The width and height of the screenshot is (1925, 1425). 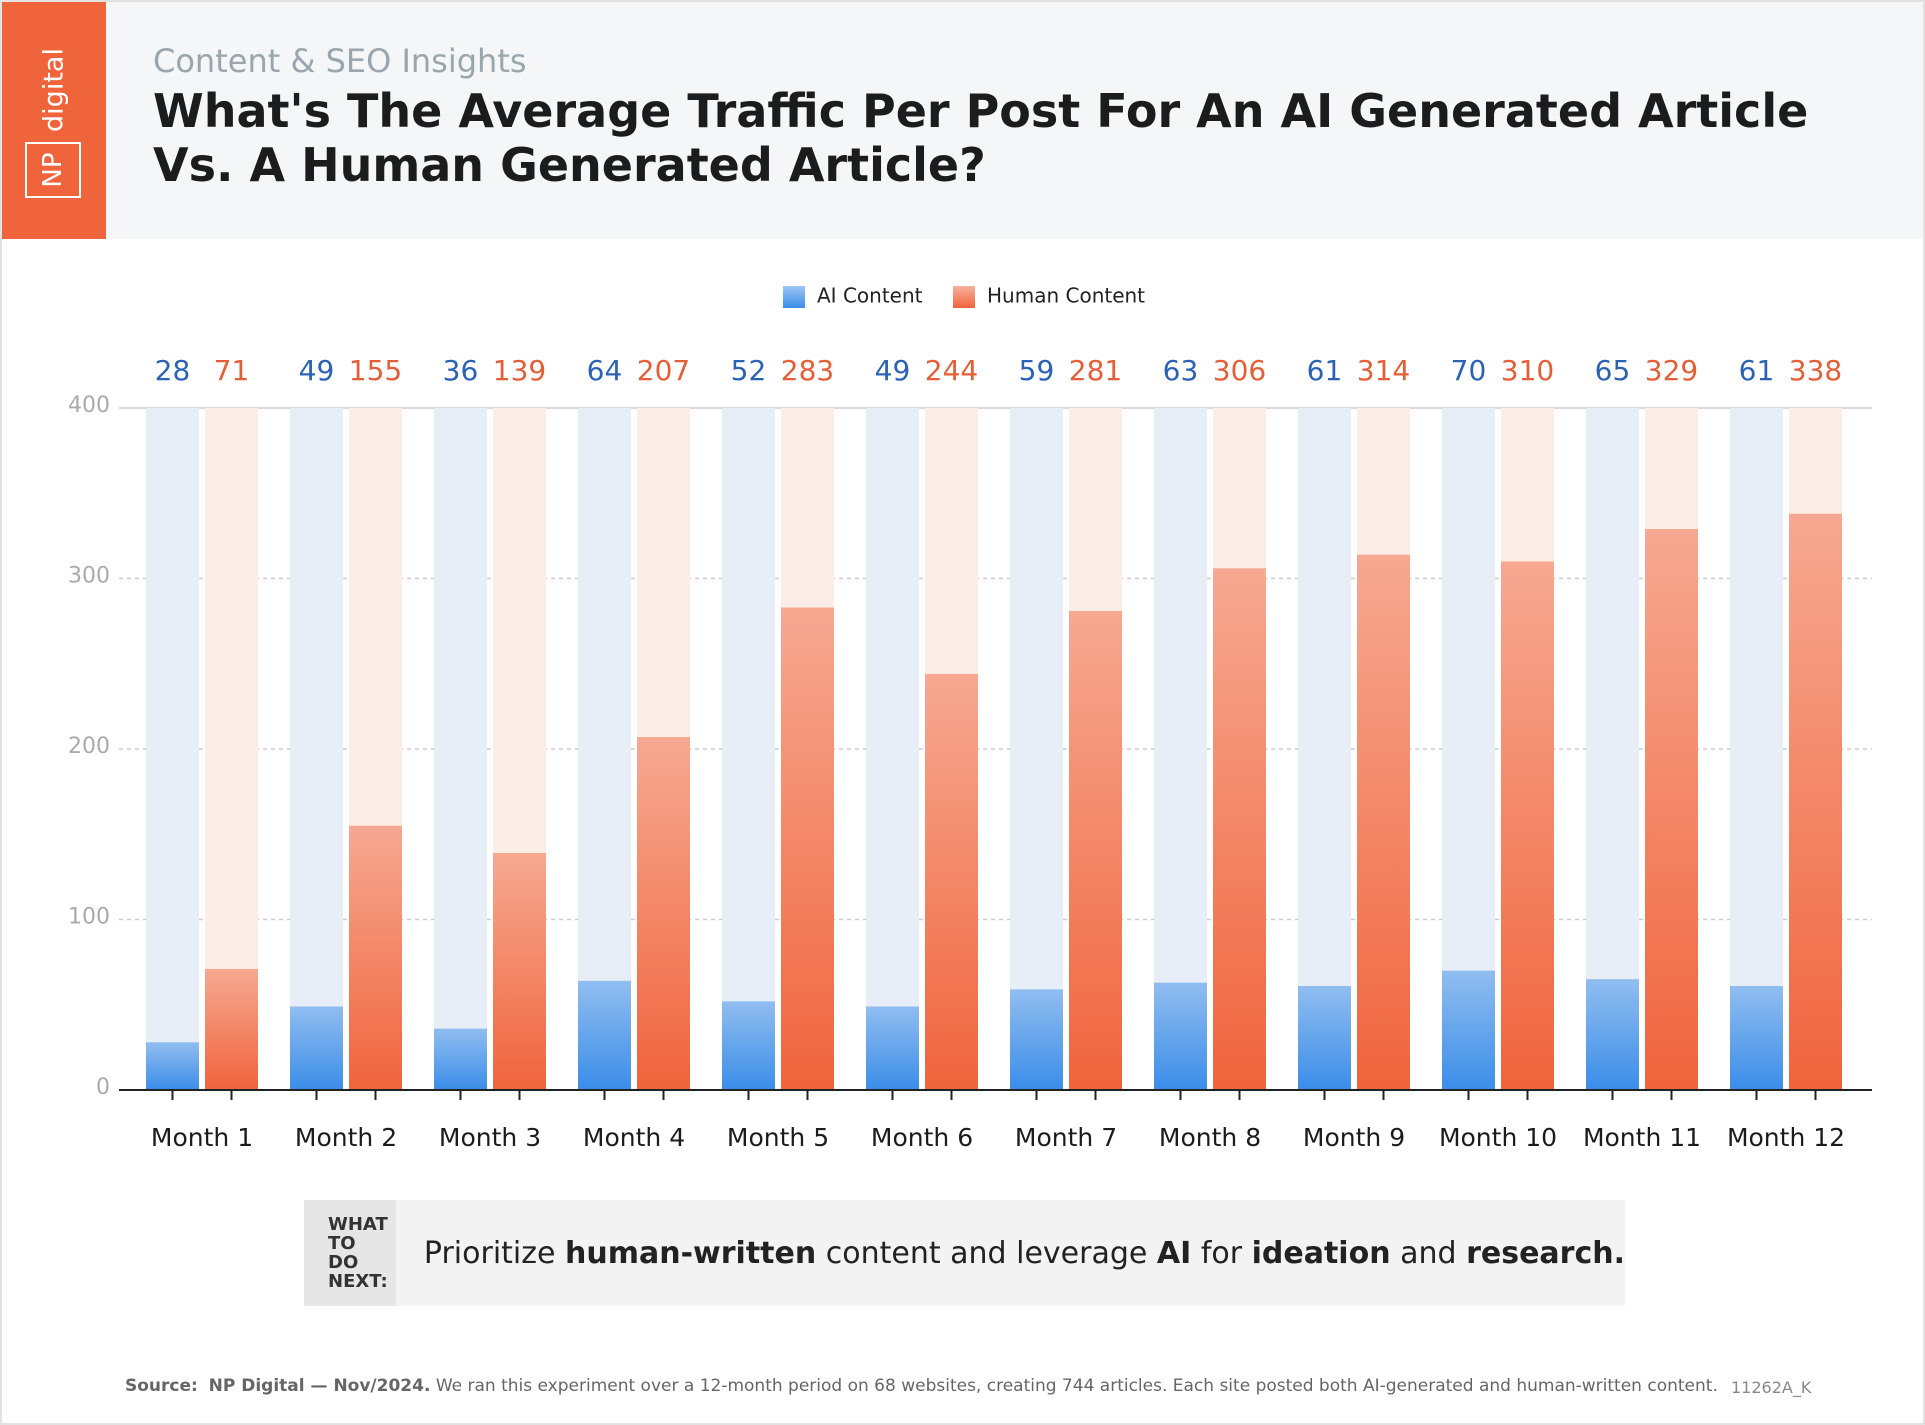 What do you see at coordinates (89, 746) in the screenshot?
I see `y-tick-label: 200` at bounding box center [89, 746].